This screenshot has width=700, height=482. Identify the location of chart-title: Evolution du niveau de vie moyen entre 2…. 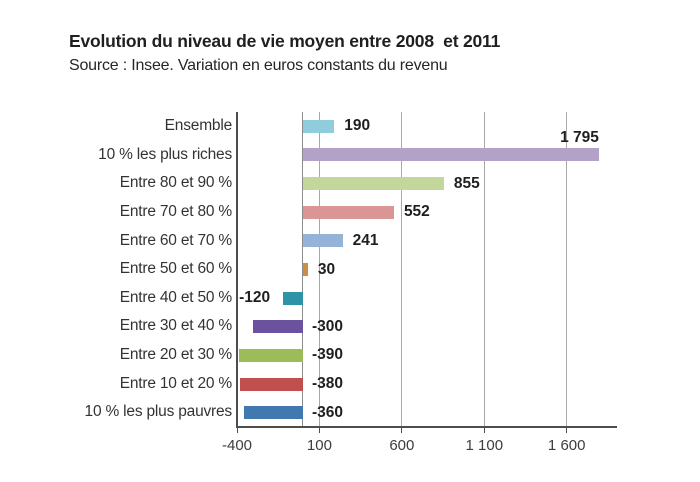
(285, 41).